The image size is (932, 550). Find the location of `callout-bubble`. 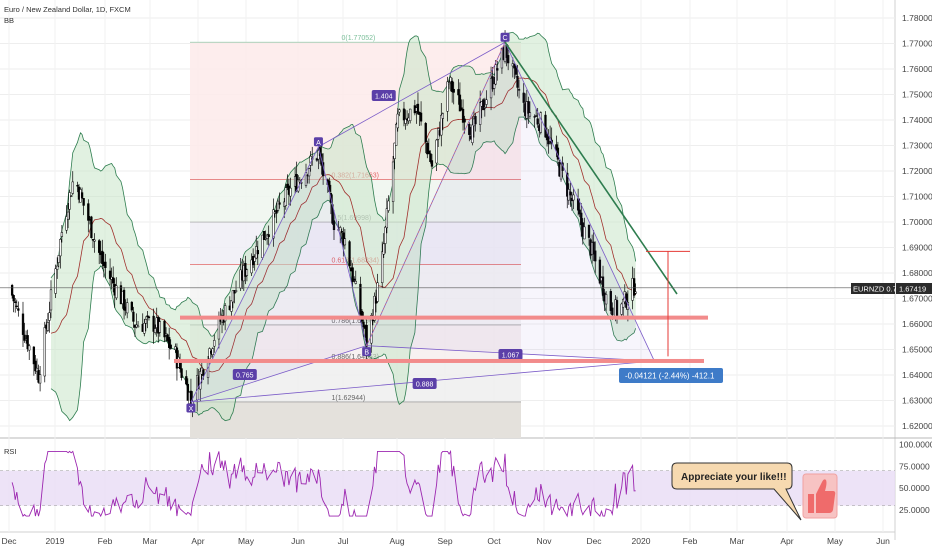

callout-bubble is located at coordinates (736, 491).